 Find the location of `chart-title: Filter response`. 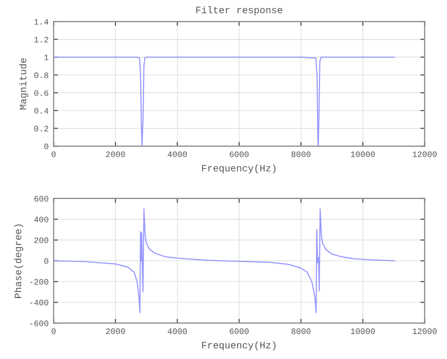

chart-title: Filter response is located at coordinates (239, 11).